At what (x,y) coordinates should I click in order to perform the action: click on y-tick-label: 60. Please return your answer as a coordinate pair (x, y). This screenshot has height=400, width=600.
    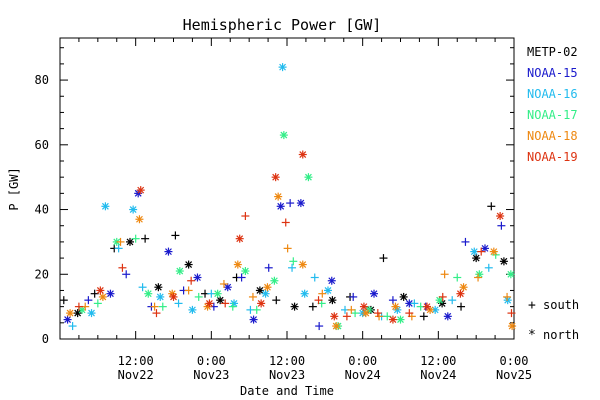
    Looking at the image, I should click on (42, 145).